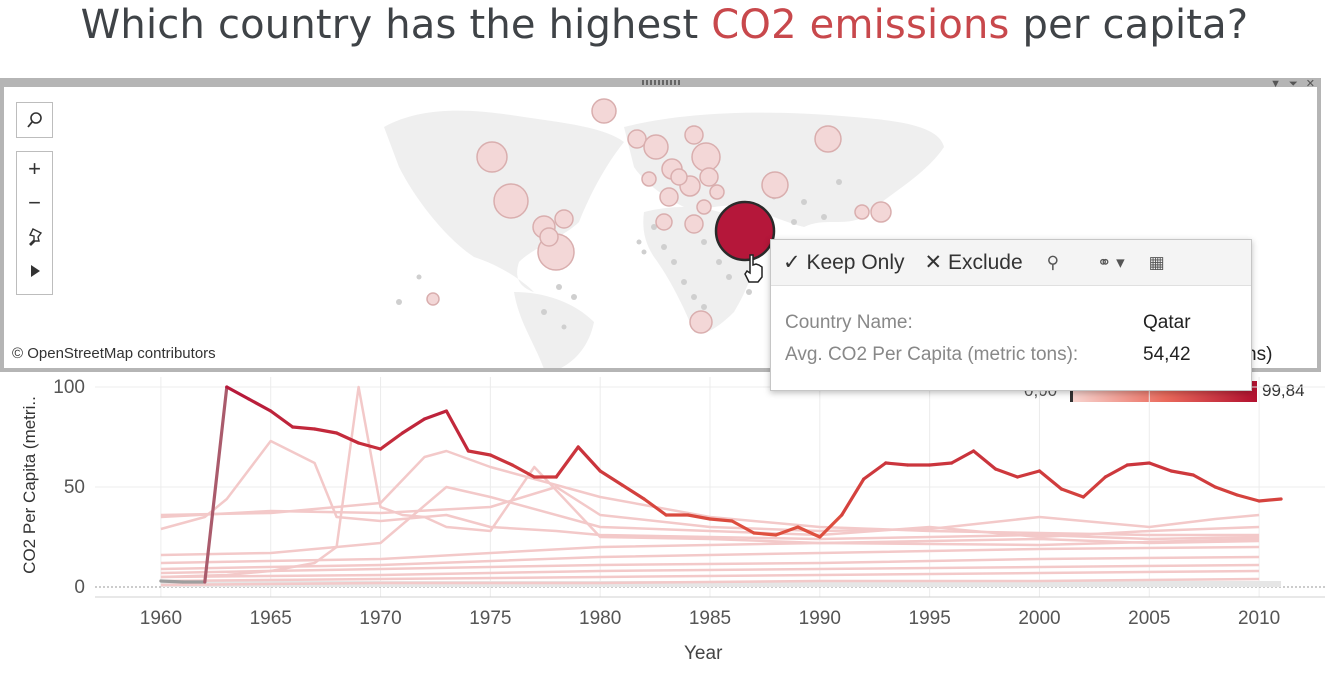 The height and width of the screenshot is (674, 1329). I want to click on tooltip-label-country: Country Name:, so click(849, 322).